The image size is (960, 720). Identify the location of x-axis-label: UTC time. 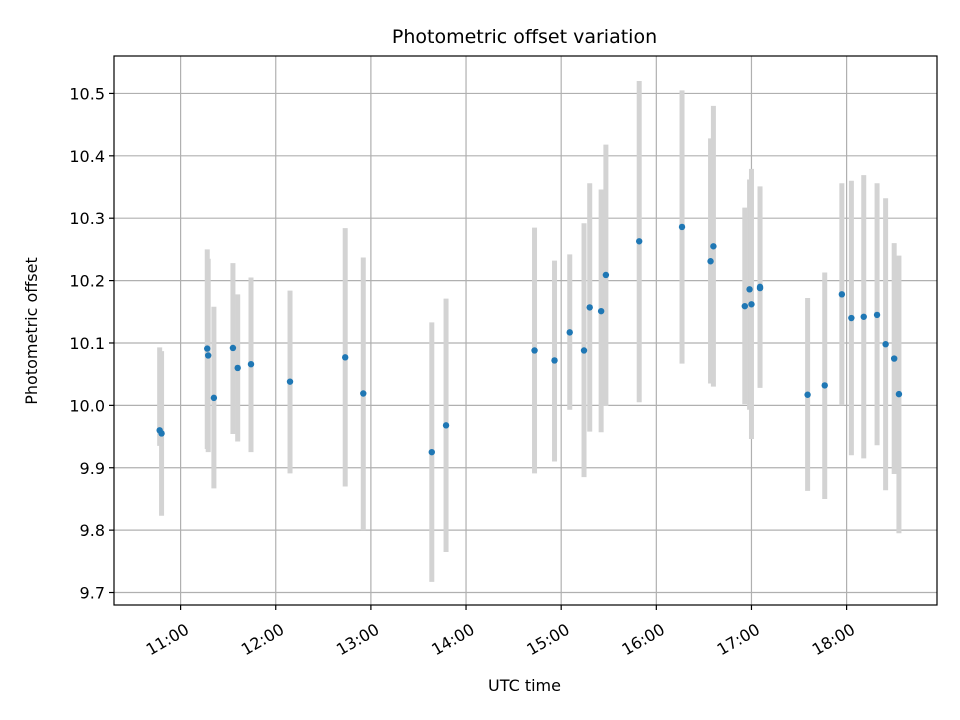
(524, 685).